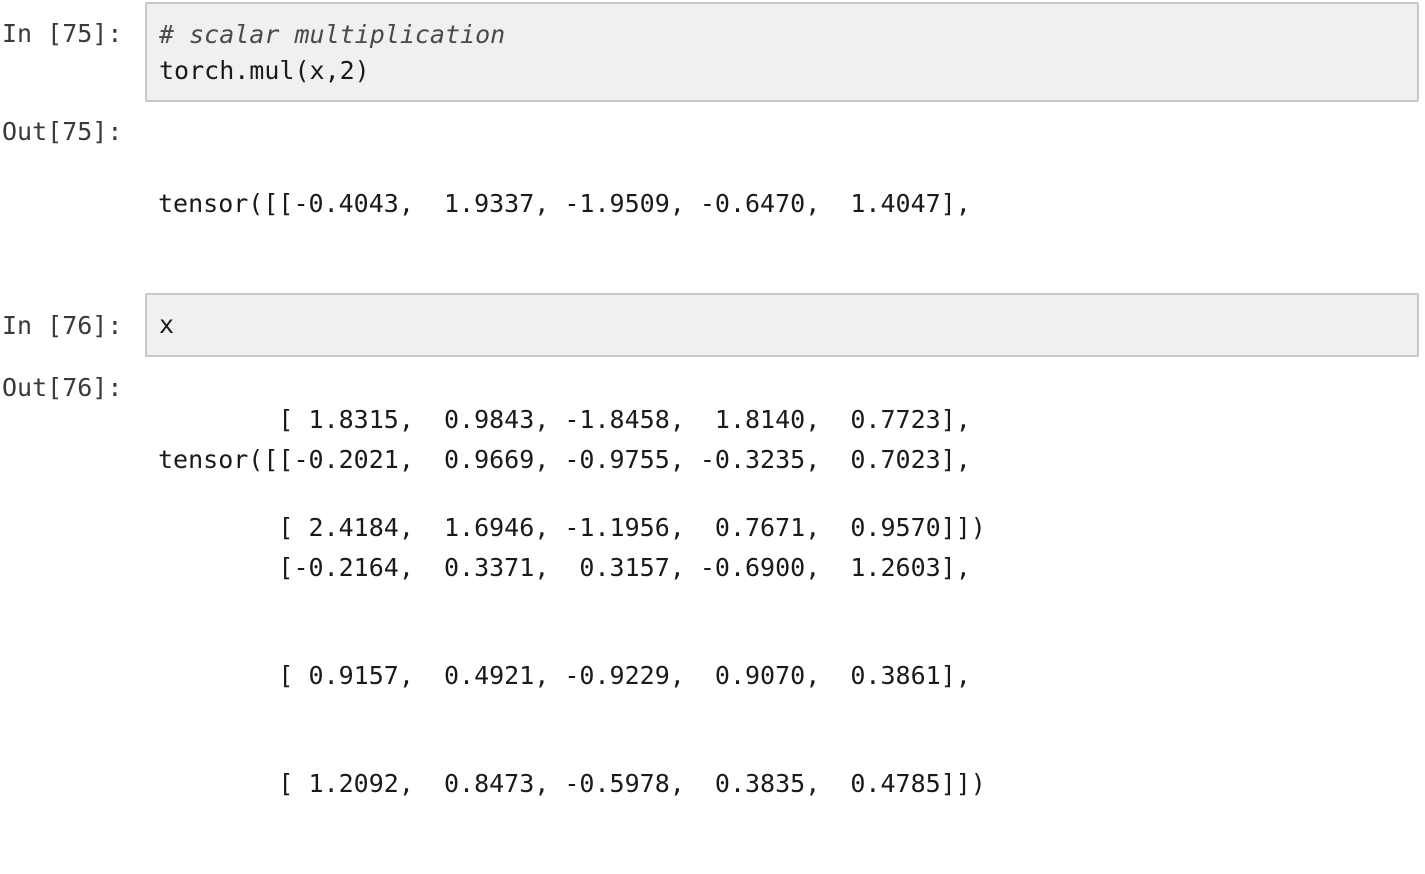 Image resolution: width=1425 pixels, height=874 pixels. What do you see at coordinates (167, 324) in the screenshot?
I see `code-line: x` at bounding box center [167, 324].